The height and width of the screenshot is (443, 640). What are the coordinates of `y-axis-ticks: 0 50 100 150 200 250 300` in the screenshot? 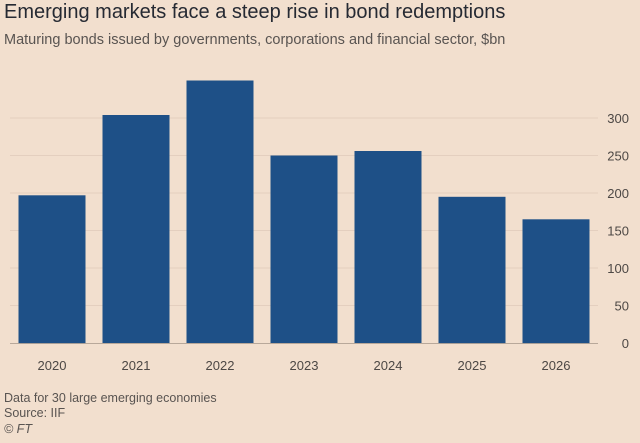 It's located at (618, 231).